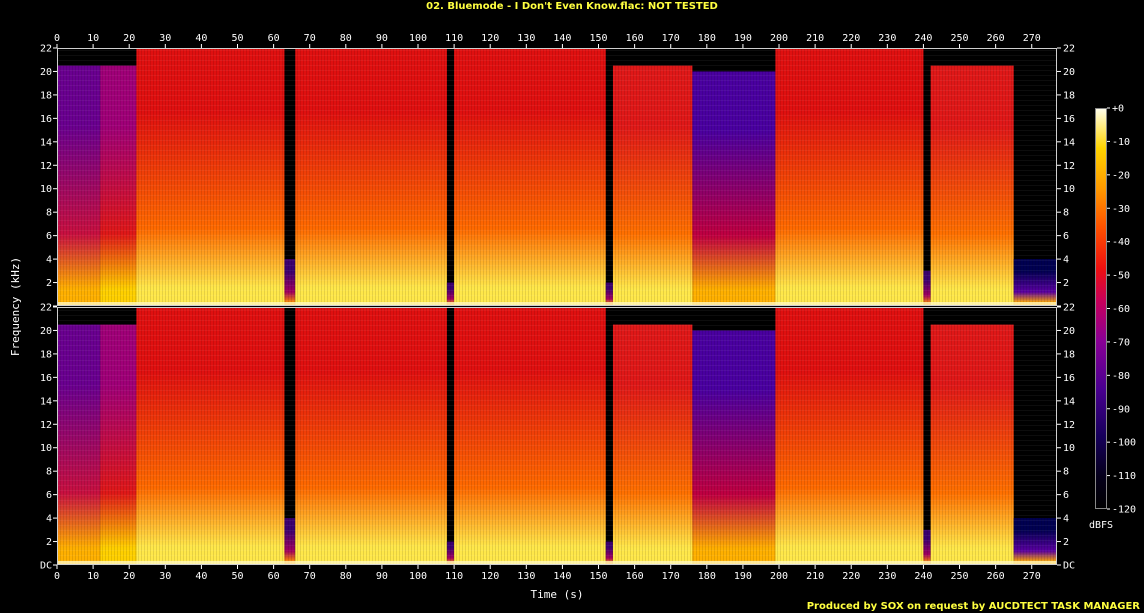 The image size is (1144, 613). What do you see at coordinates (1121, 175) in the screenshot?
I see `colorbar-tick-label: -20` at bounding box center [1121, 175].